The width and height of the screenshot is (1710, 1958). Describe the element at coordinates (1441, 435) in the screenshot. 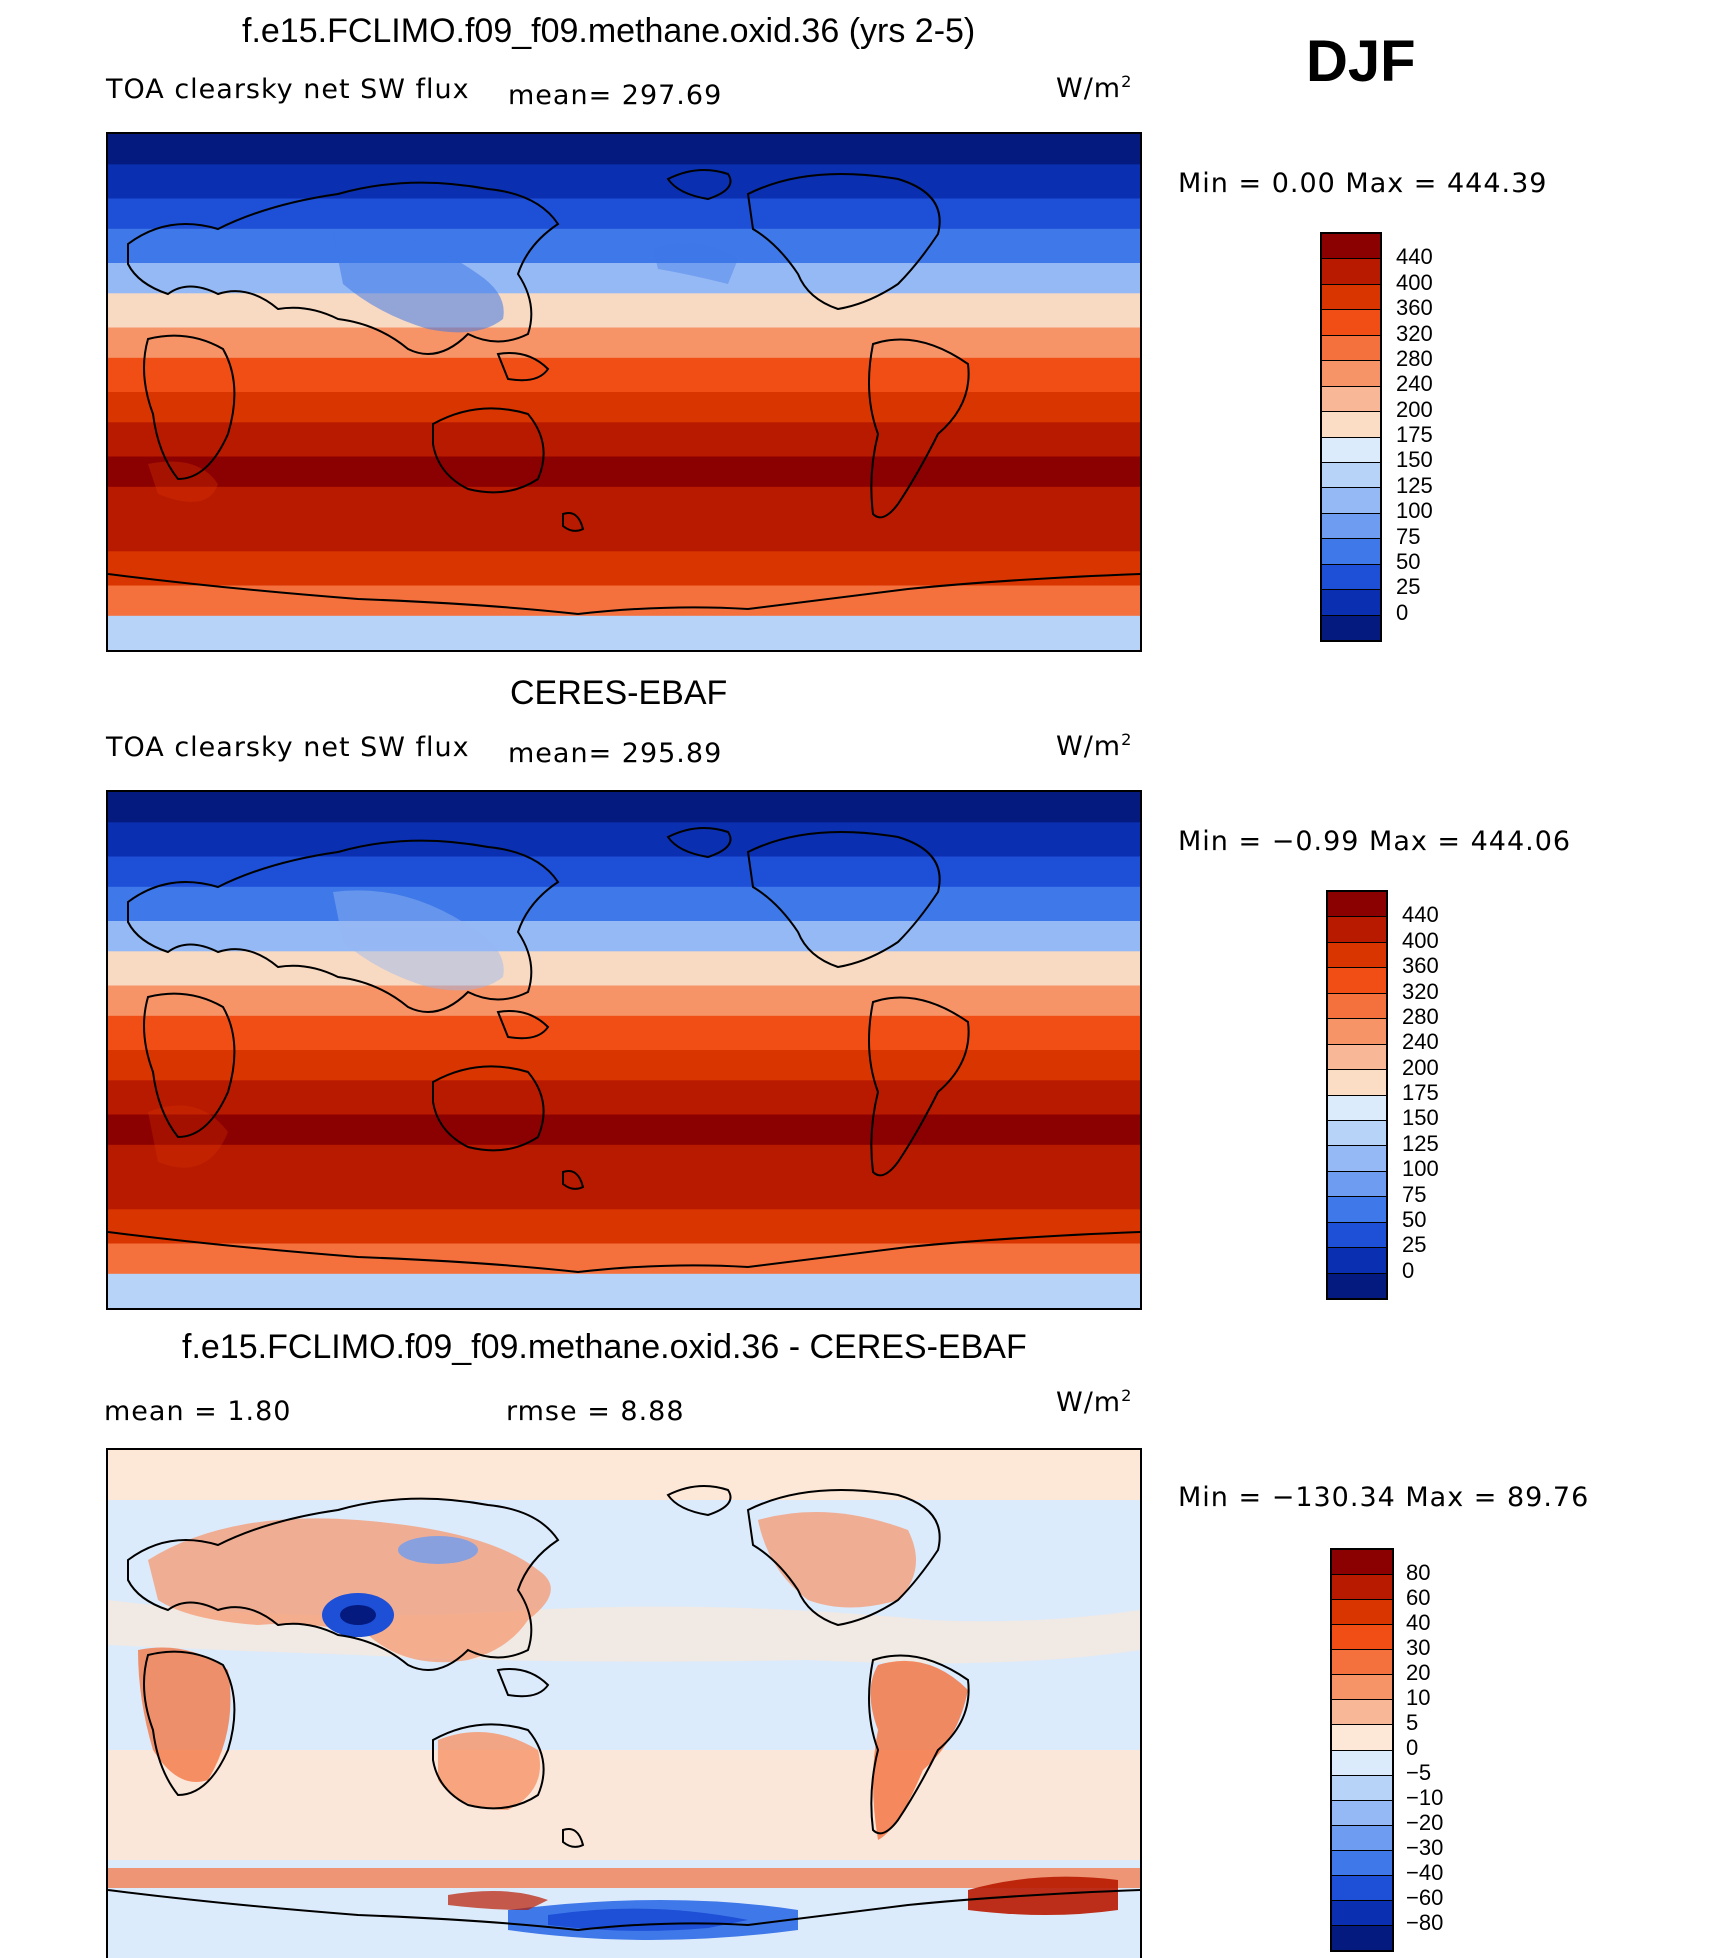

I see `panel-1-colorbar-labels: 440 400 360 320 280 240 200 175 150 125 100 75 50 25 0` at that location.